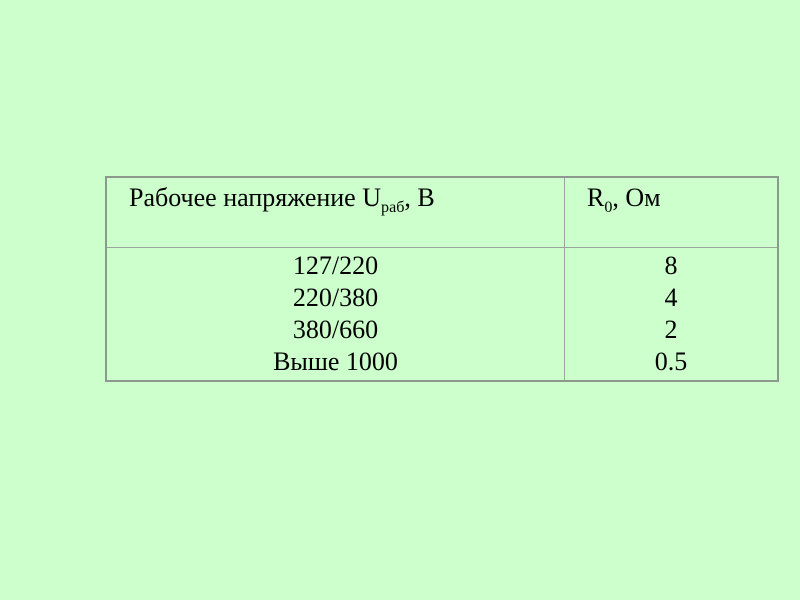 The width and height of the screenshot is (800, 600). I want to click on header-resistance-unit: , Ом, so click(636, 197).